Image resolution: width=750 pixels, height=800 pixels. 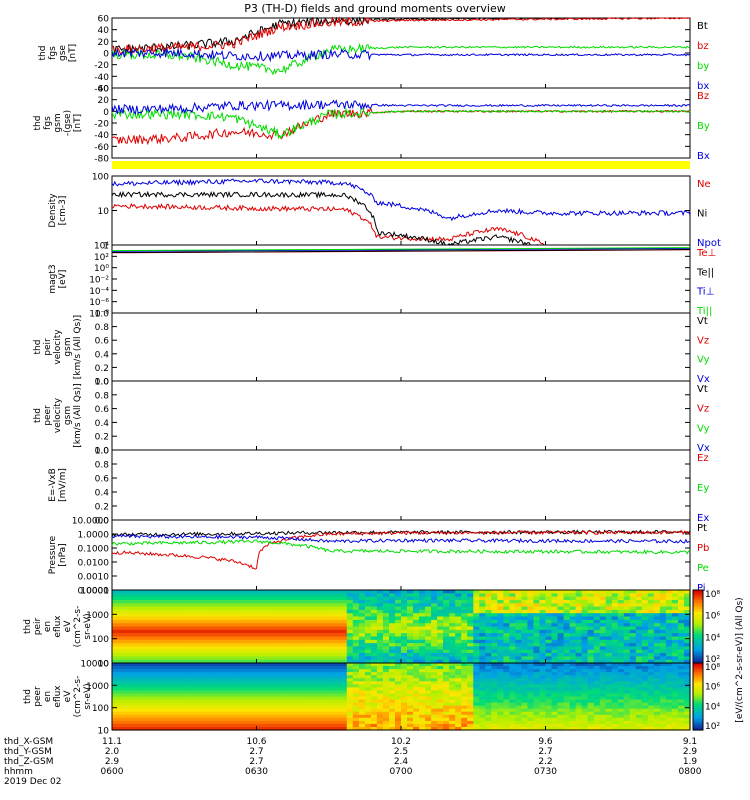 What do you see at coordinates (99, 315) in the screenshot?
I see `y-tick-label: 10⁻⁸` at bounding box center [99, 315].